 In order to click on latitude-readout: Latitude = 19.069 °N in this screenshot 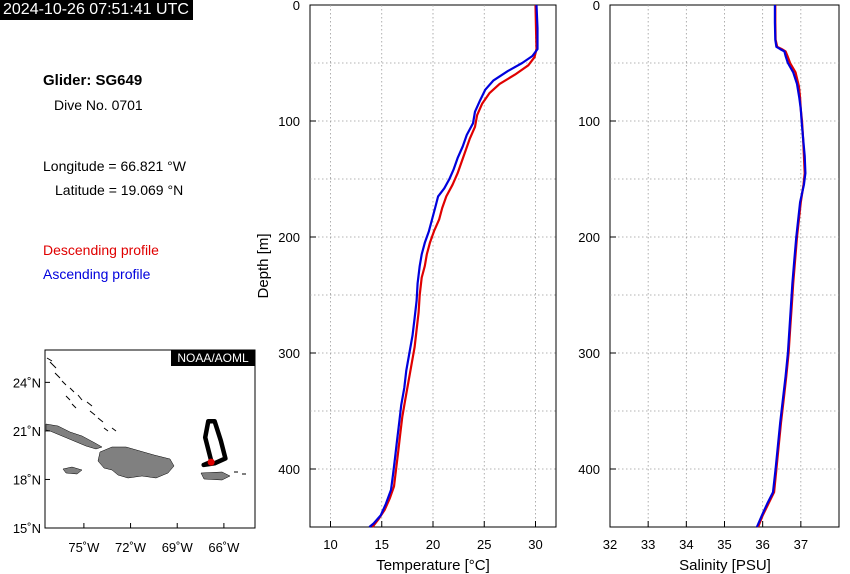, I will do `click(119, 190)`.